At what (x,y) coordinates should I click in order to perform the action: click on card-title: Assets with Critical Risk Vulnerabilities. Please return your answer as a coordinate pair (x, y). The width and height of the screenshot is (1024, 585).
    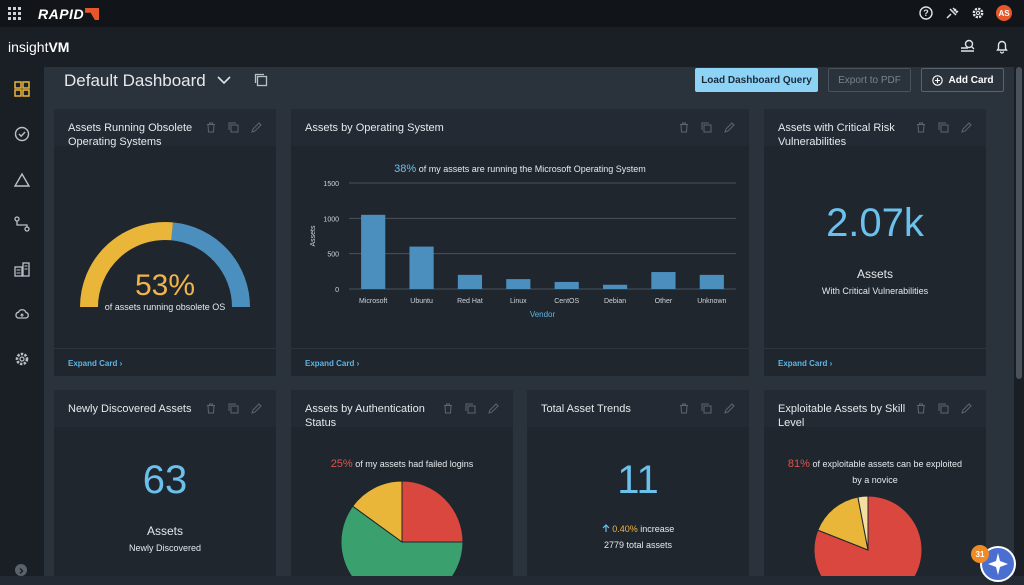
    Looking at the image, I should click on (836, 135).